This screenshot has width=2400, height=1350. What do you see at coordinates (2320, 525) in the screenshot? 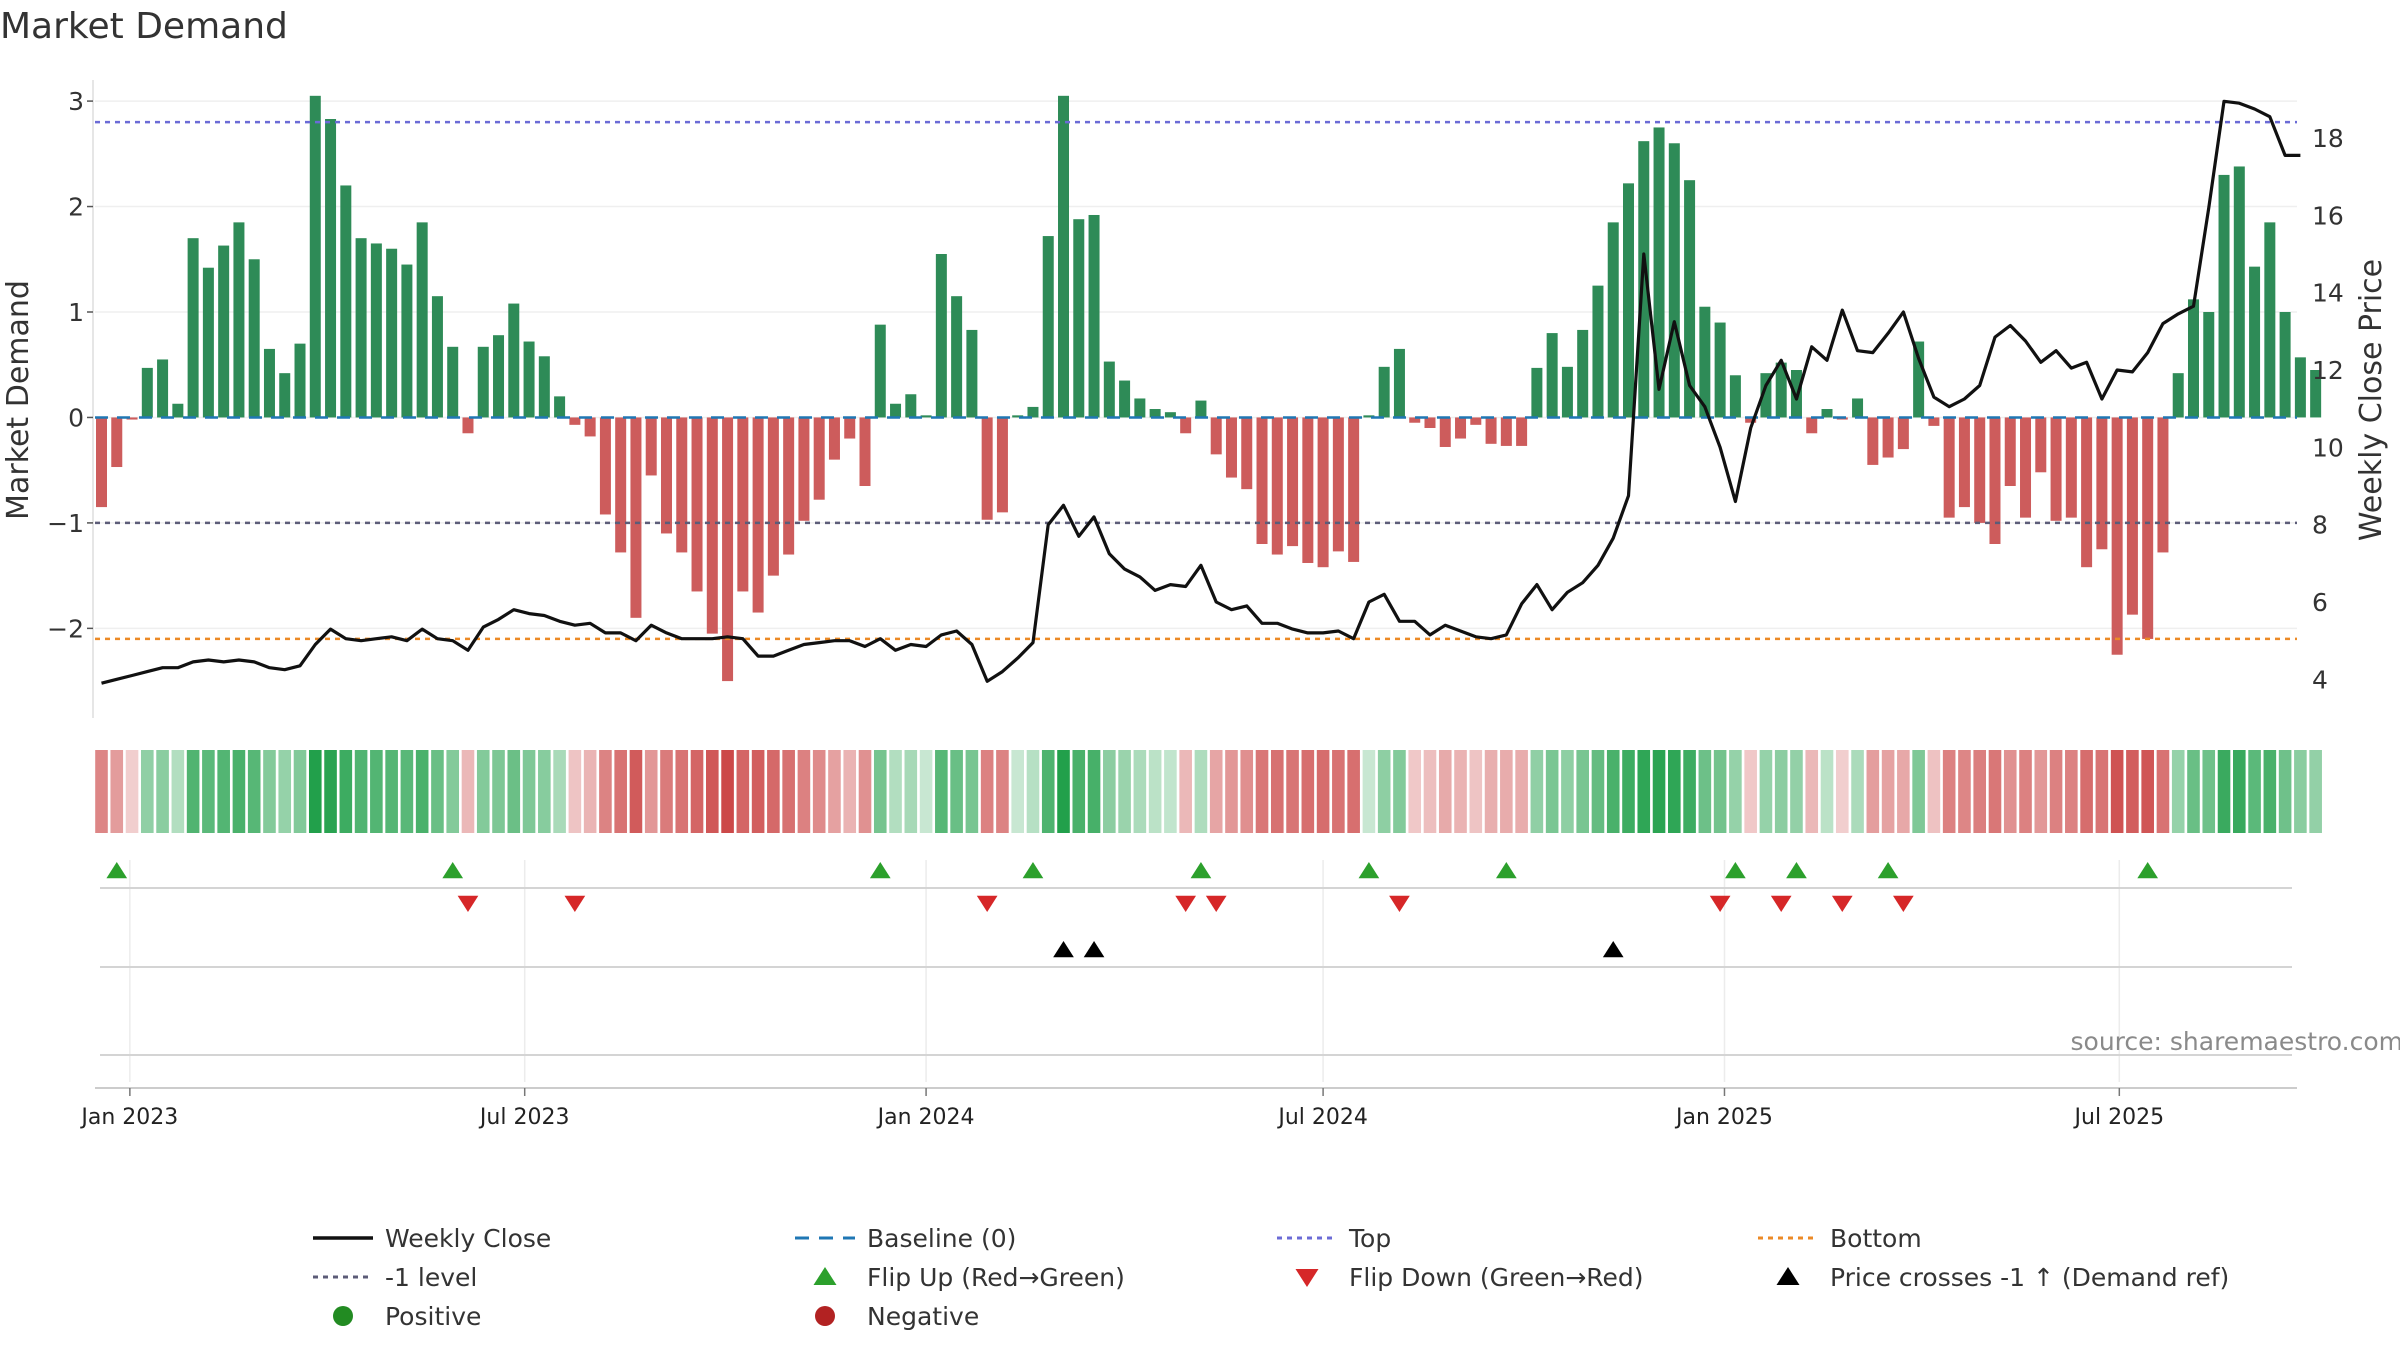
I see `y2-tick-label: 8` at bounding box center [2320, 525].